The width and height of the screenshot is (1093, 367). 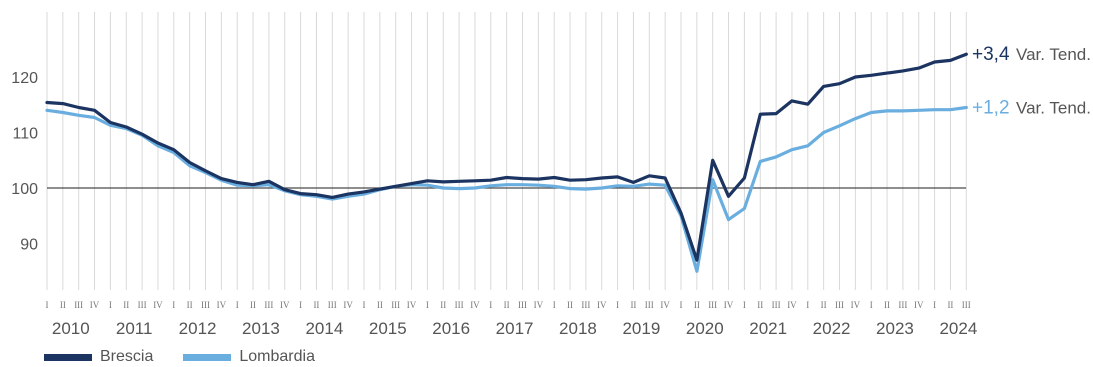 What do you see at coordinates (24, 189) in the screenshot?
I see `y-tick-label: 100` at bounding box center [24, 189].